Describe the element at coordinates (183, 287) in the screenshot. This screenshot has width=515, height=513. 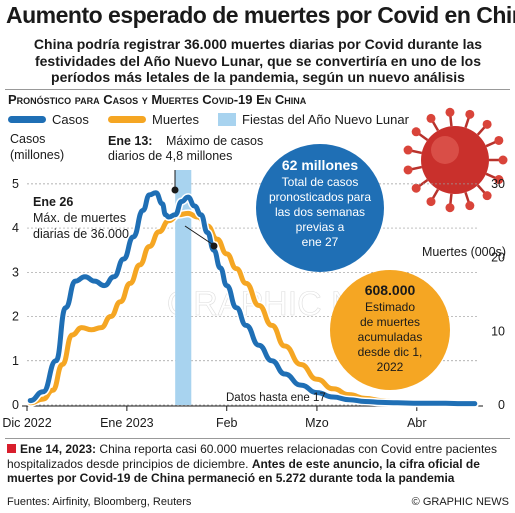
I see `holiday-band` at that location.